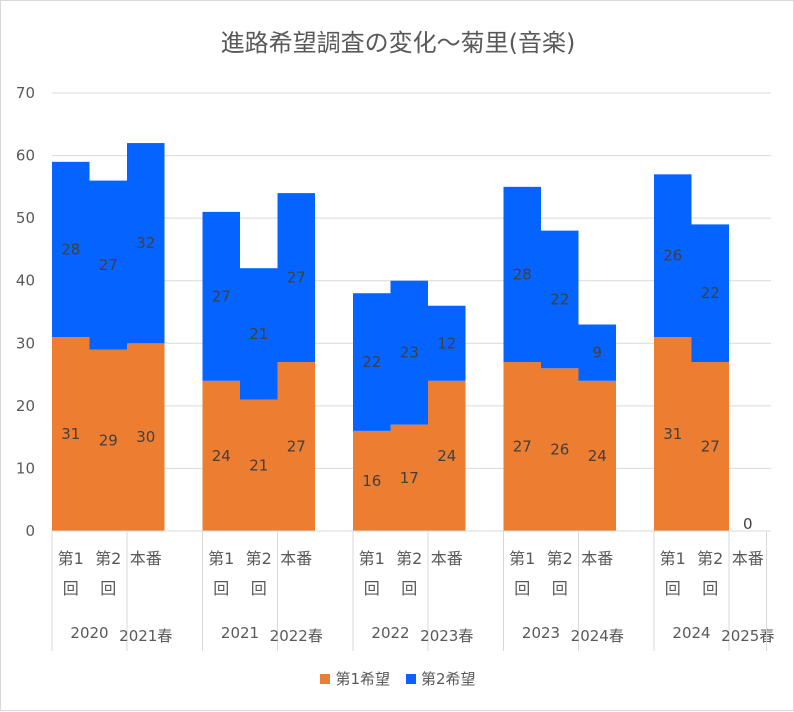 The image size is (794, 712). I want to click on legend-item: 第2希望, so click(441, 678).